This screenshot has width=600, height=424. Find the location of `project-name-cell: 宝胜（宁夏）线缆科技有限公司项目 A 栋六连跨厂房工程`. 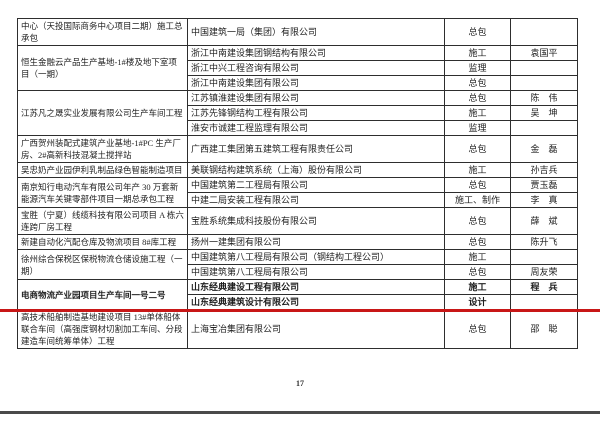

project-name-cell: 宝胜（宁夏）线缆科技有限公司项目 A 栋六连跨厂房工程 is located at coordinates (102, 221).